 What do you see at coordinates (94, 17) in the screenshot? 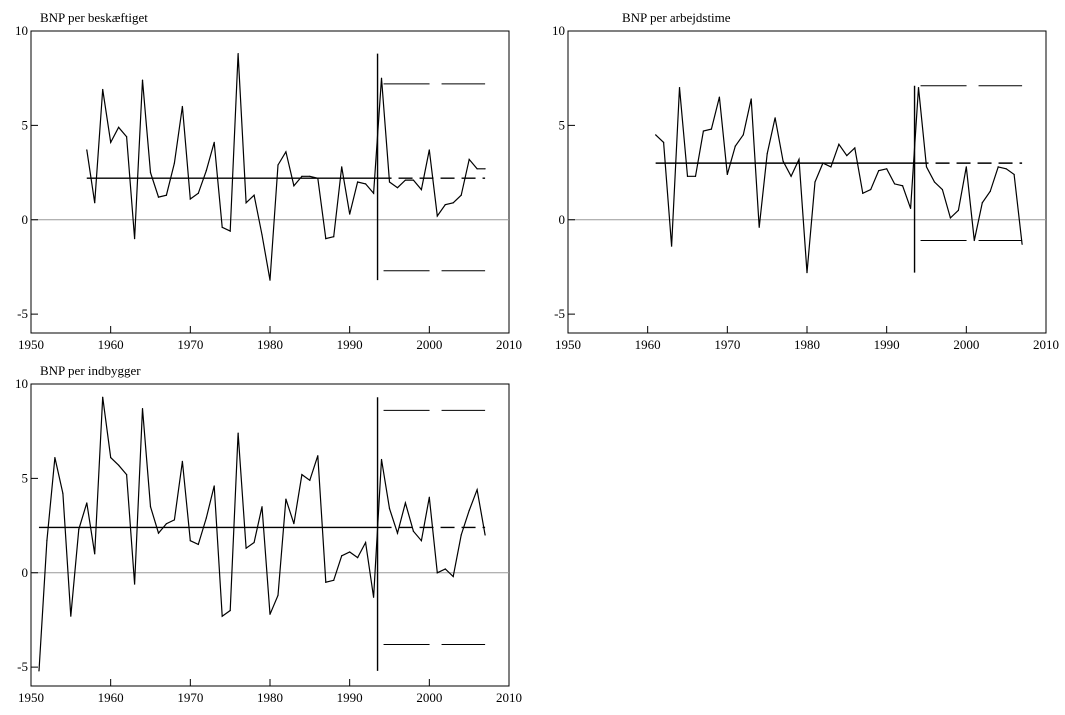
I see `chart-title: BNP per beskæftiget` at bounding box center [94, 17].